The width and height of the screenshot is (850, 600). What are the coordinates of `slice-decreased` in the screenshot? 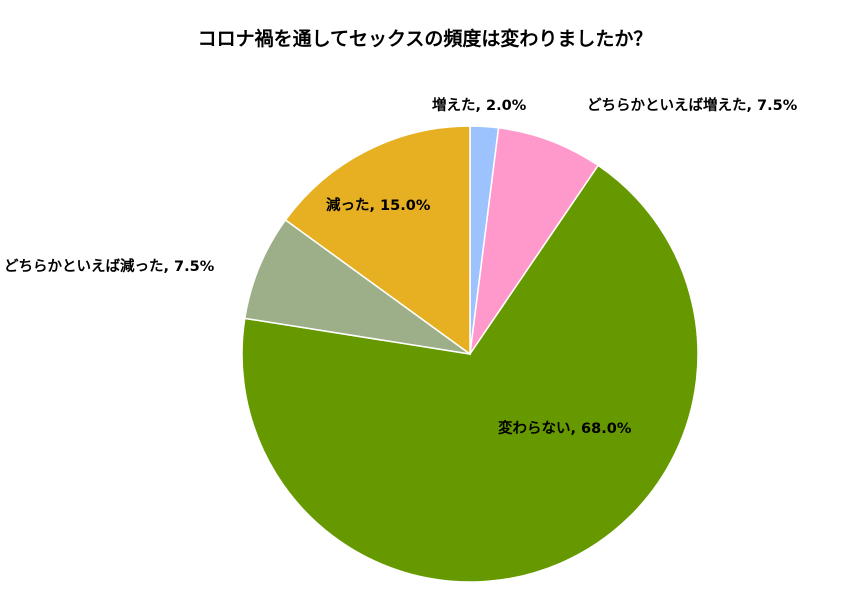 It's located at (377, 240).